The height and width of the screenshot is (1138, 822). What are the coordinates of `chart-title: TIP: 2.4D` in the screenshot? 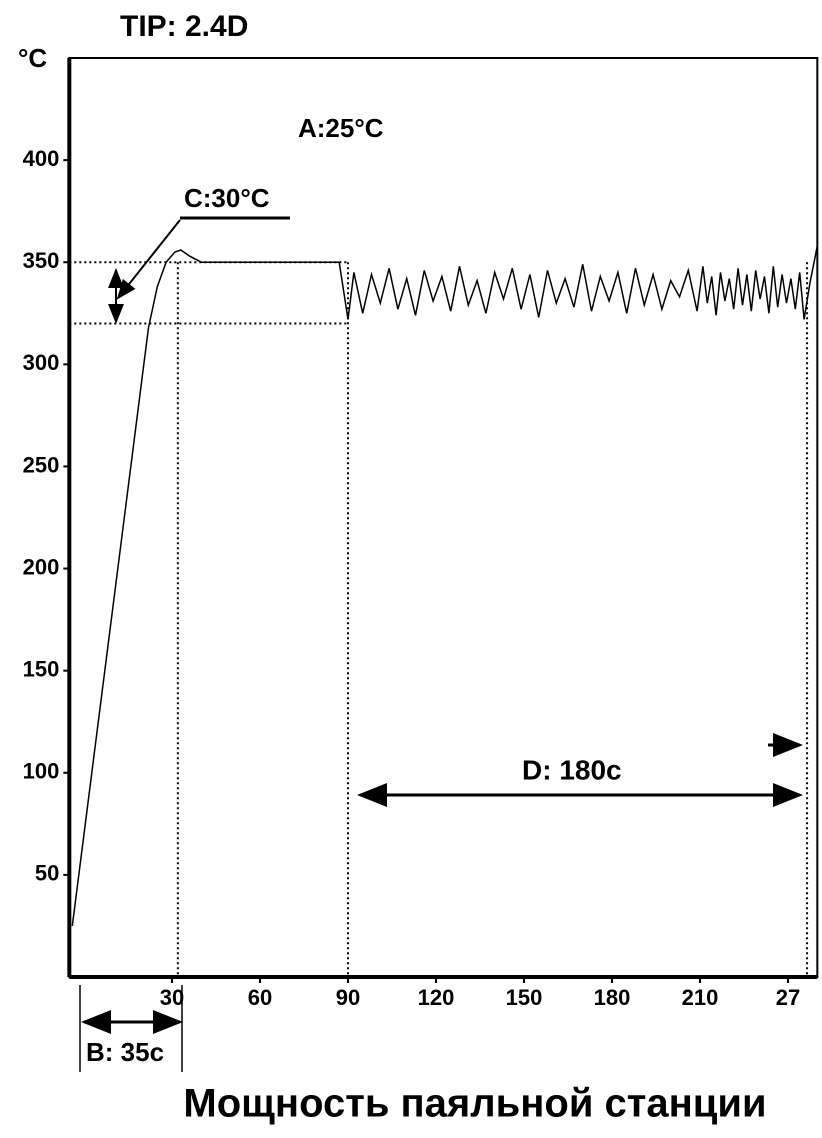 It's located at (184, 26).